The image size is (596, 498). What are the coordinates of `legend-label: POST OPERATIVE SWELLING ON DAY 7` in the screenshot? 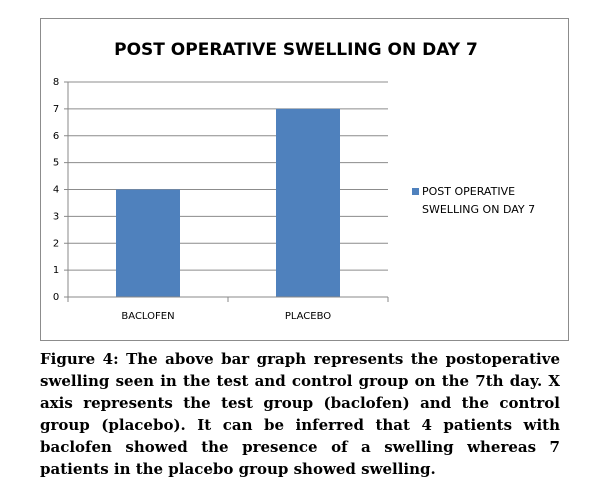 It's located at (479, 200).